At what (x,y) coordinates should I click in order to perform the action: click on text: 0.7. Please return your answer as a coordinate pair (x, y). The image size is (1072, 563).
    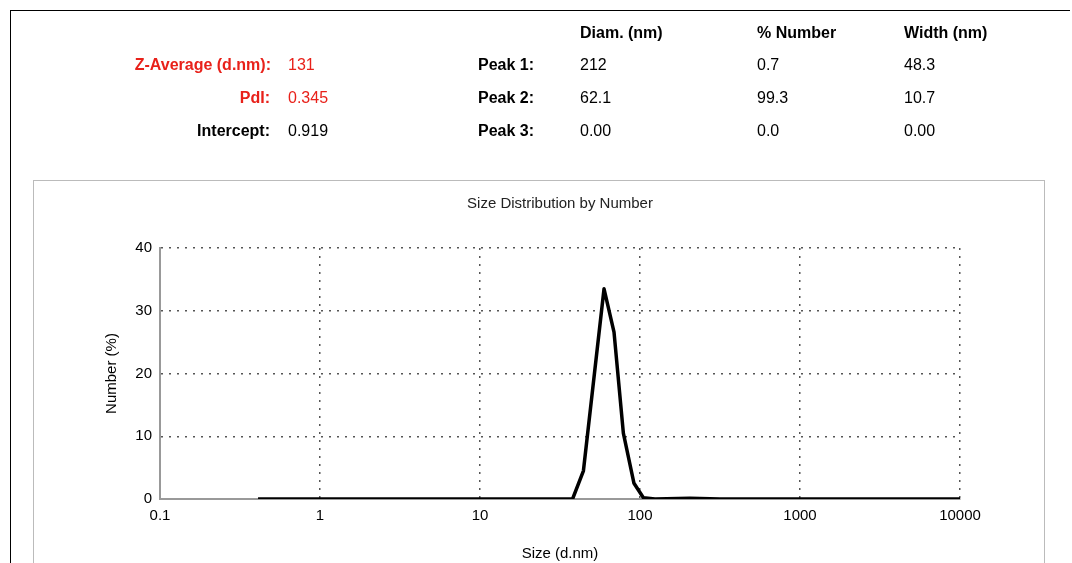
    Looking at the image, I should click on (768, 65).